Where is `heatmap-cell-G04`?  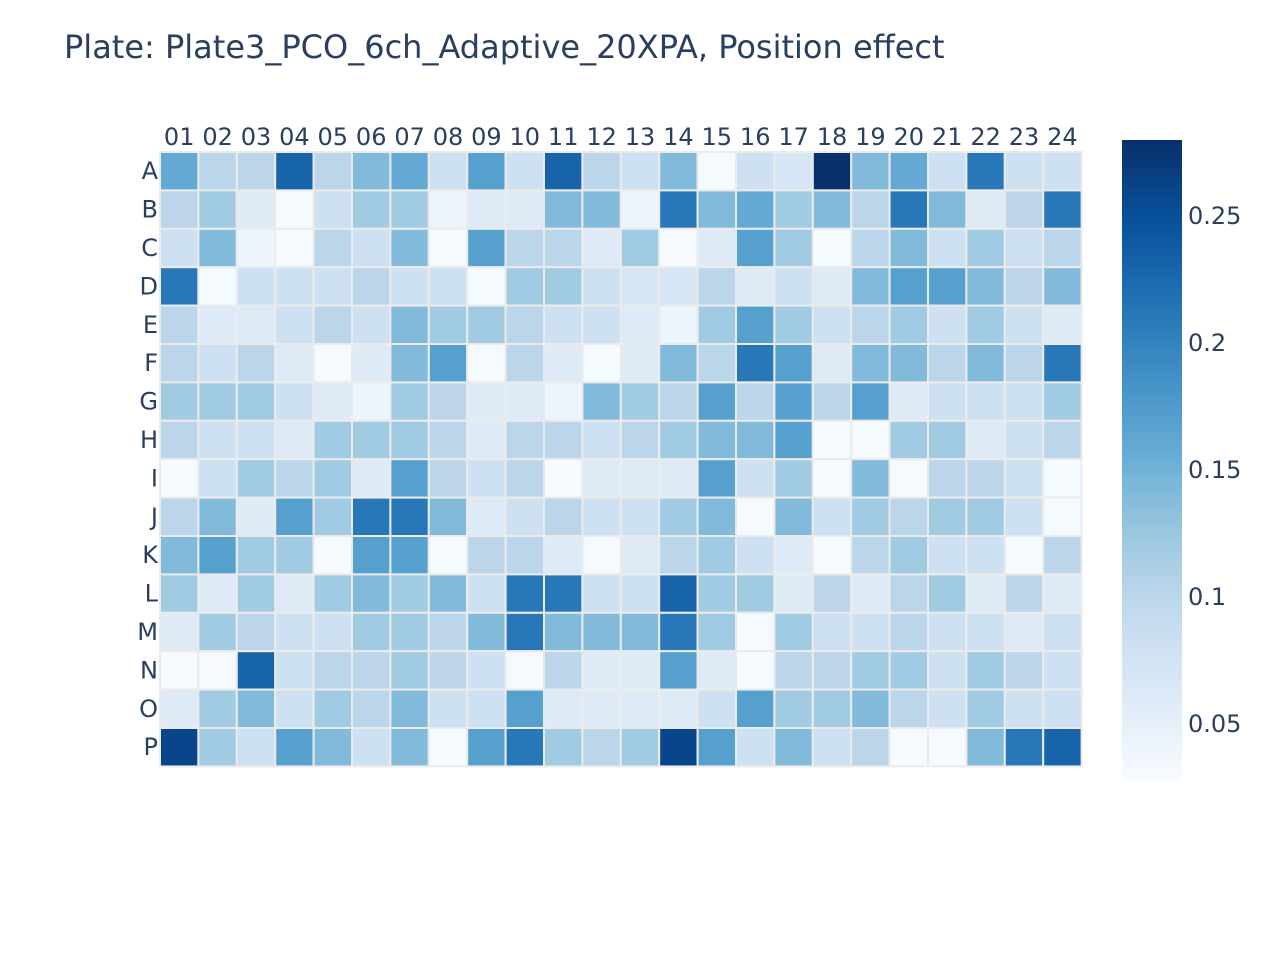 heatmap-cell-G04 is located at coordinates (294, 401).